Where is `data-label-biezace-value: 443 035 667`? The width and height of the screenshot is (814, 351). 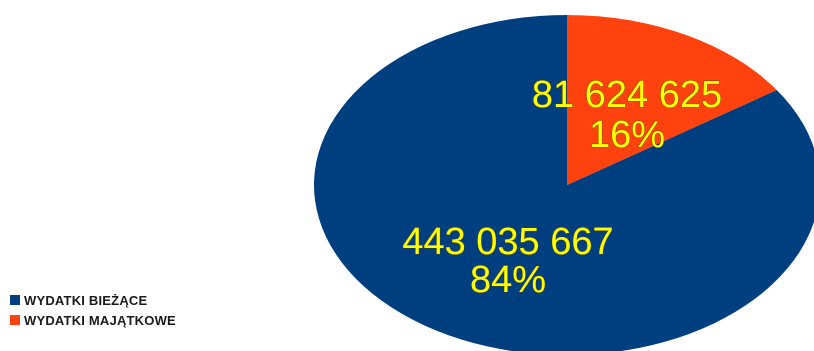
data-label-biezace-value: 443 035 667 is located at coordinates (507, 242).